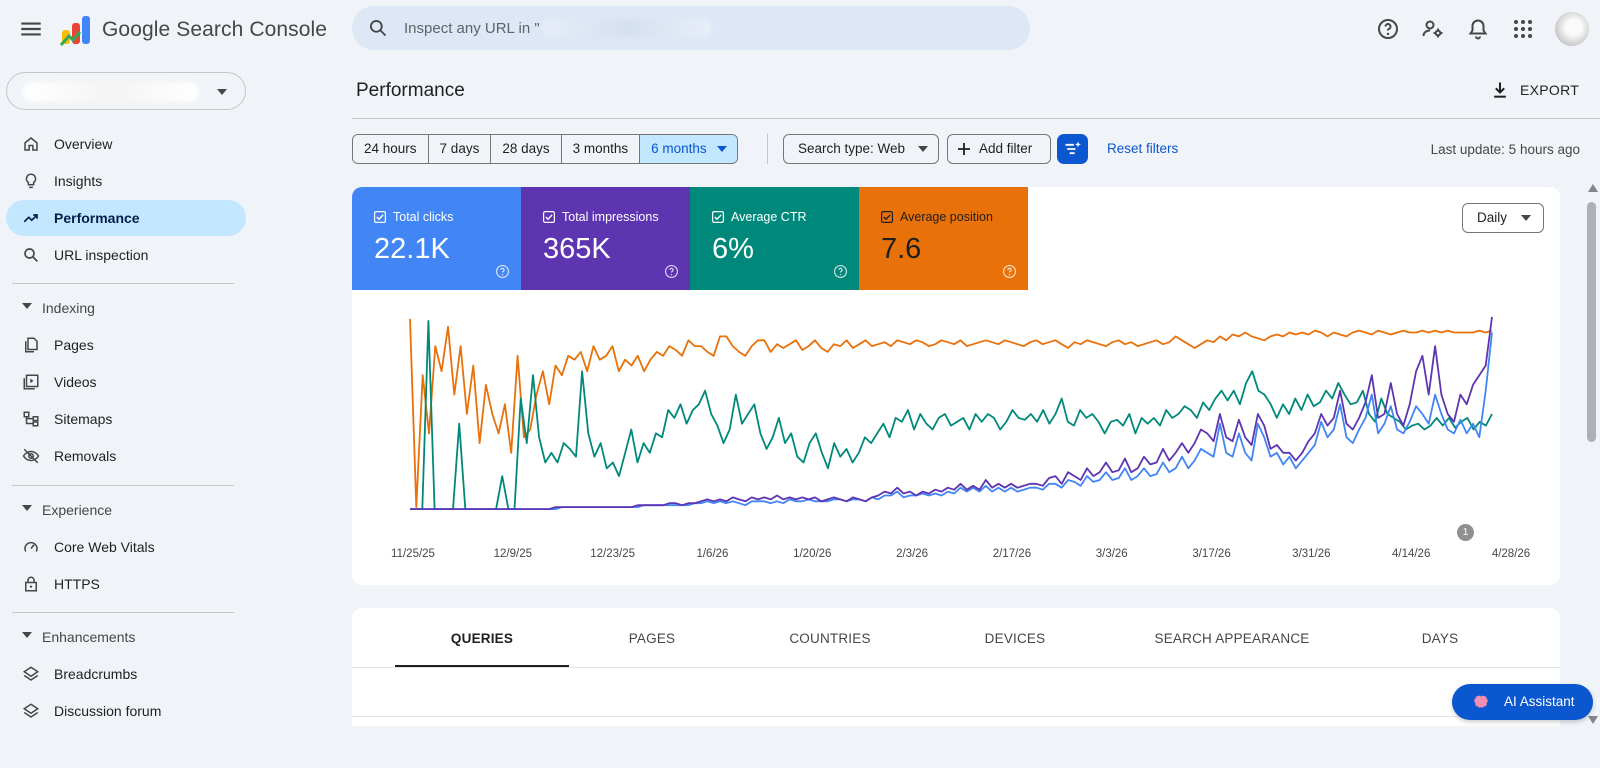 Image resolution: width=1600 pixels, height=768 pixels. I want to click on redacted-property-name, so click(627, 28).